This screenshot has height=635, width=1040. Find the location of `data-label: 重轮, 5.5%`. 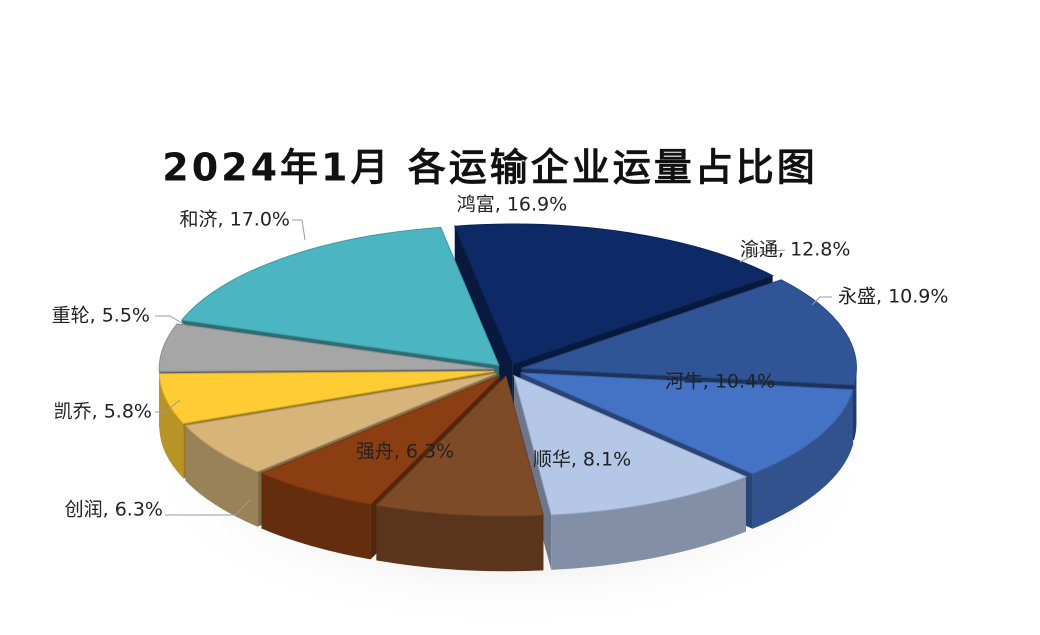

data-label: 重轮, 5.5% is located at coordinates (101, 316).